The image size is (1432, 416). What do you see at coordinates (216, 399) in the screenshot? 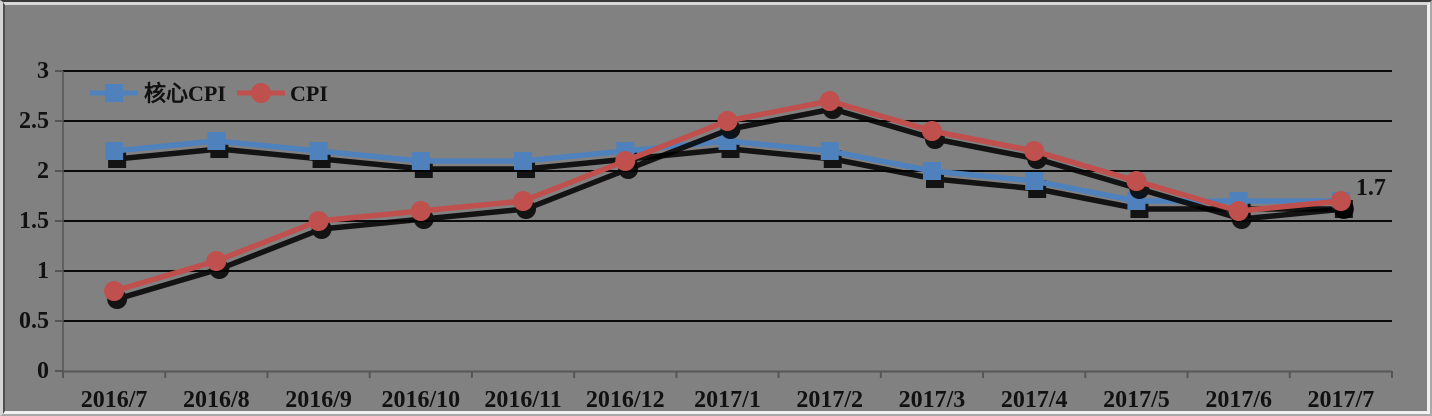
I see `x-tick-label: 2016/8` at bounding box center [216, 399].